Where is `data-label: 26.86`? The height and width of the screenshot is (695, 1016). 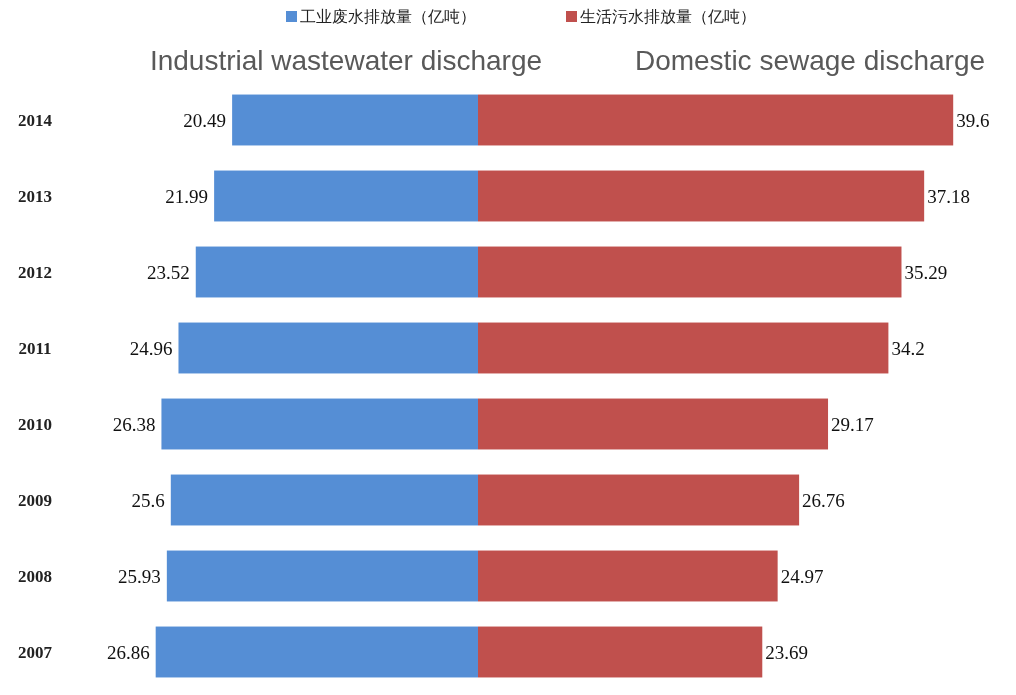
data-label: 26.86 is located at coordinates (128, 652).